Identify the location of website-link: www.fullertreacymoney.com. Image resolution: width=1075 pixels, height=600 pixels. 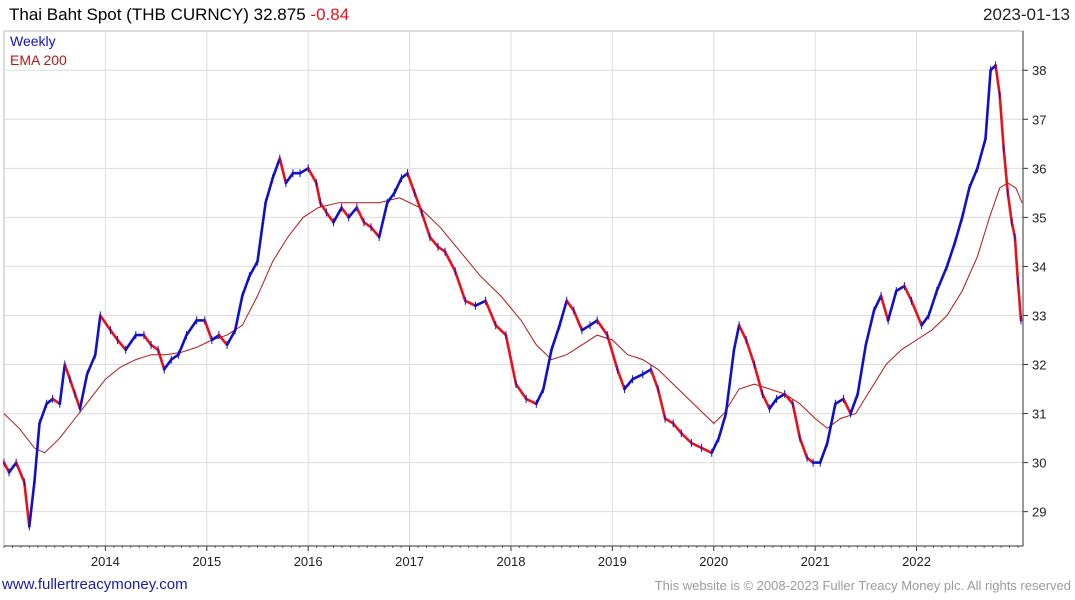
(95, 584).